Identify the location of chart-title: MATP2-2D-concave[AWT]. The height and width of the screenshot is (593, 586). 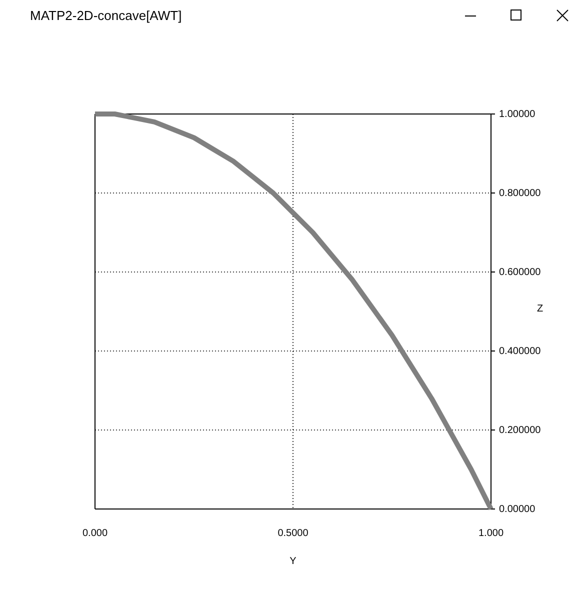
(106, 15).